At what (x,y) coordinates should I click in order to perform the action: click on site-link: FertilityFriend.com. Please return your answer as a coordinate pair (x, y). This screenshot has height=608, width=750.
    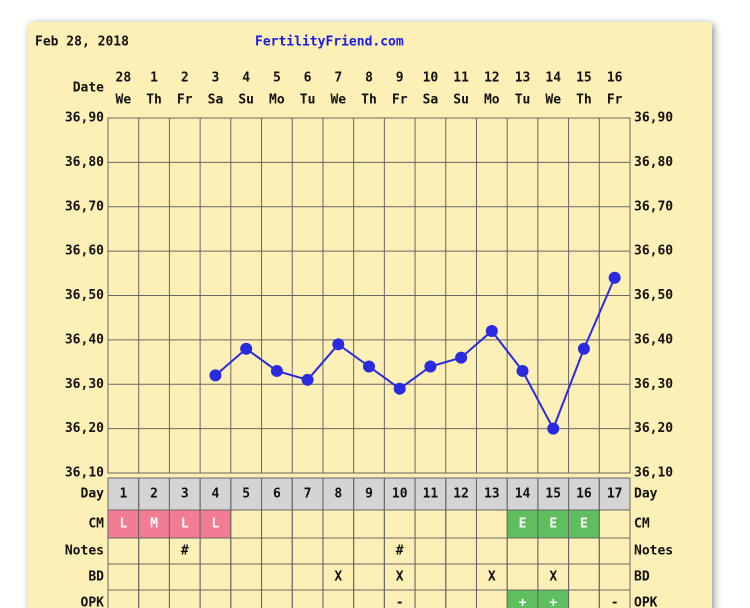
    Looking at the image, I should click on (329, 42).